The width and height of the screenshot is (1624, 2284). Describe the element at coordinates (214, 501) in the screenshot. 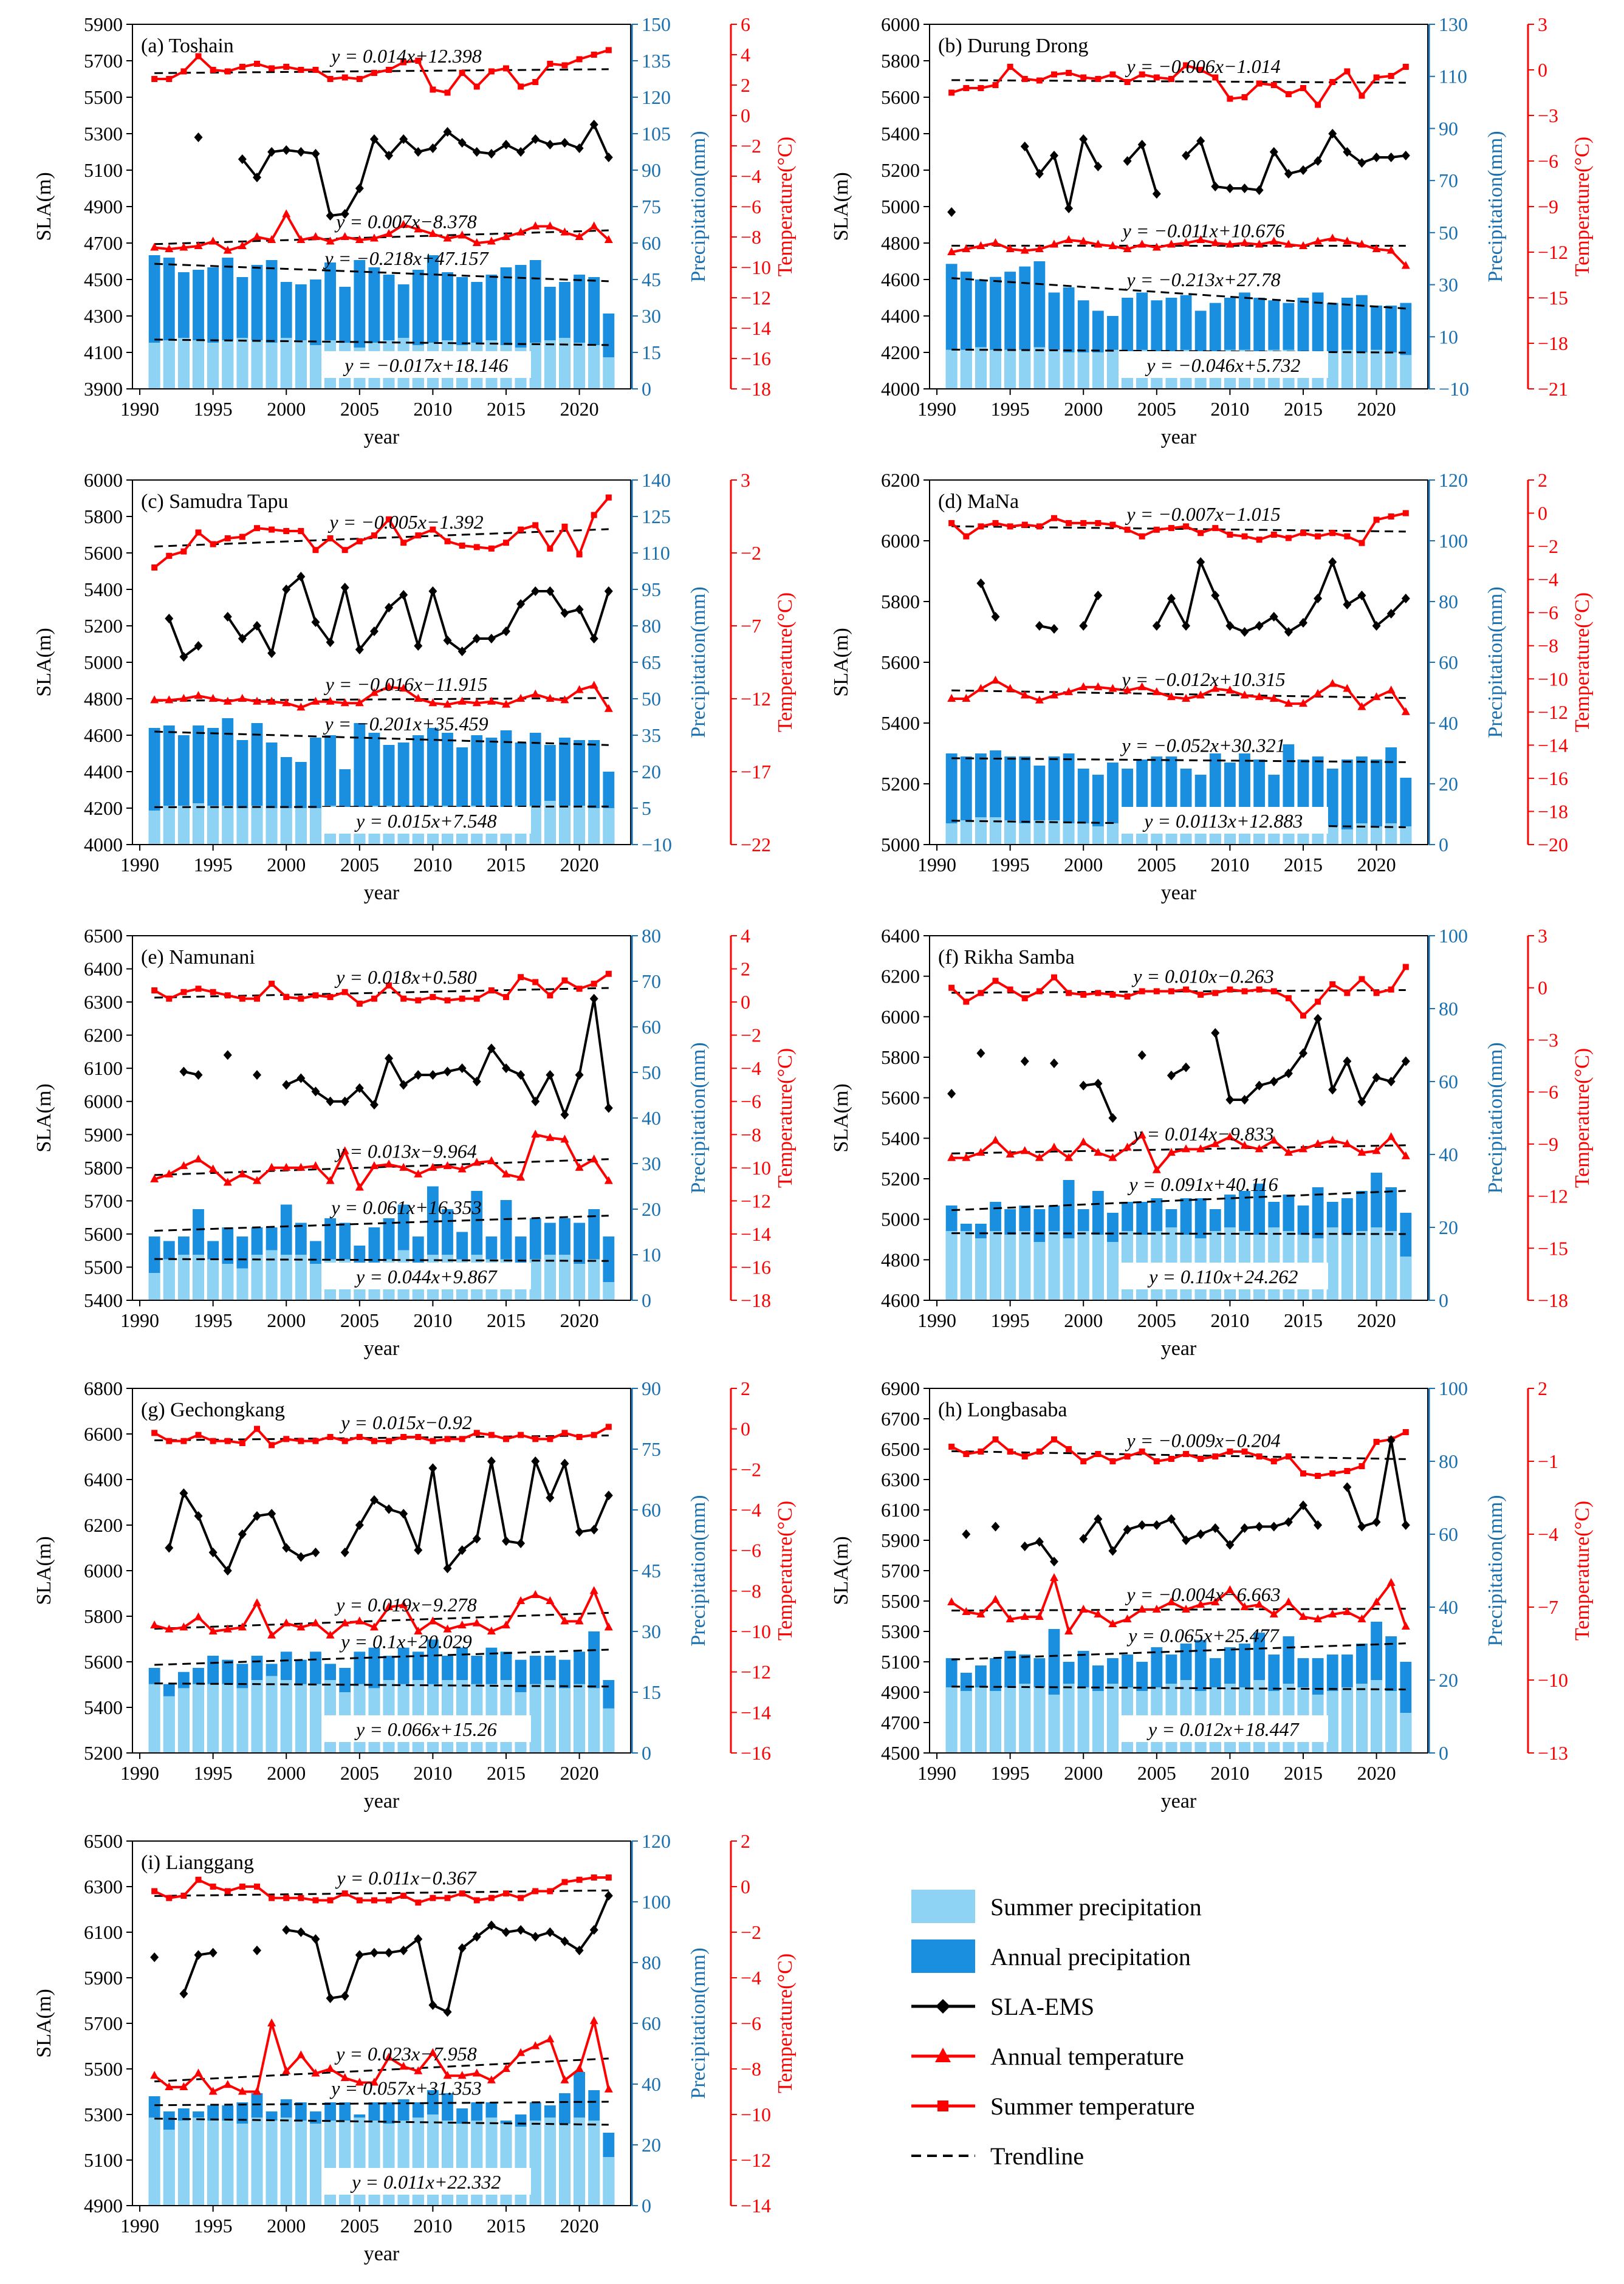

I see `panel-title: (c) Samudra Tapu` at that location.